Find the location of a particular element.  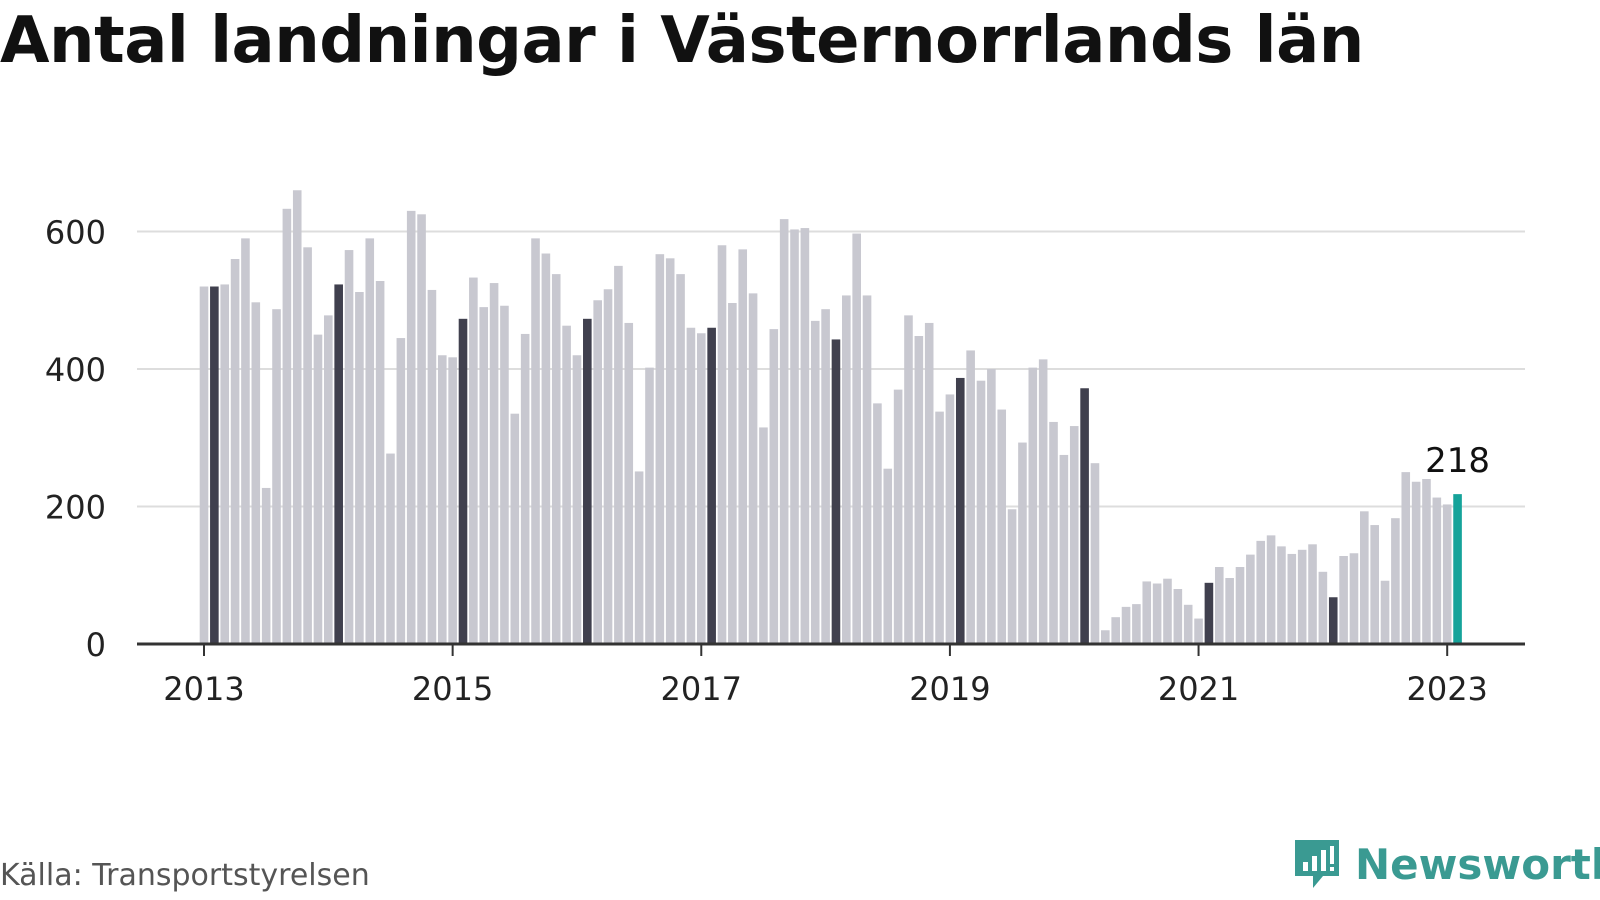

x-tick-label: 2013 is located at coordinates (203, 689).